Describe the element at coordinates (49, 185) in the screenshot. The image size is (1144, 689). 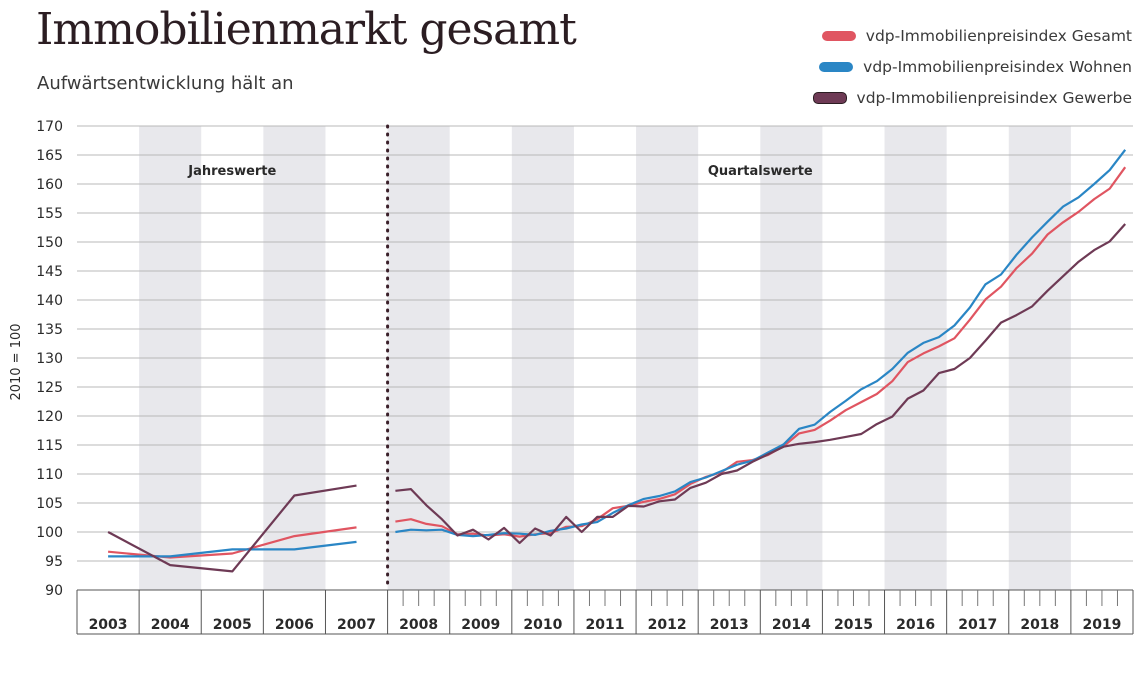
I see `y-tick-label-160: 160` at that location.